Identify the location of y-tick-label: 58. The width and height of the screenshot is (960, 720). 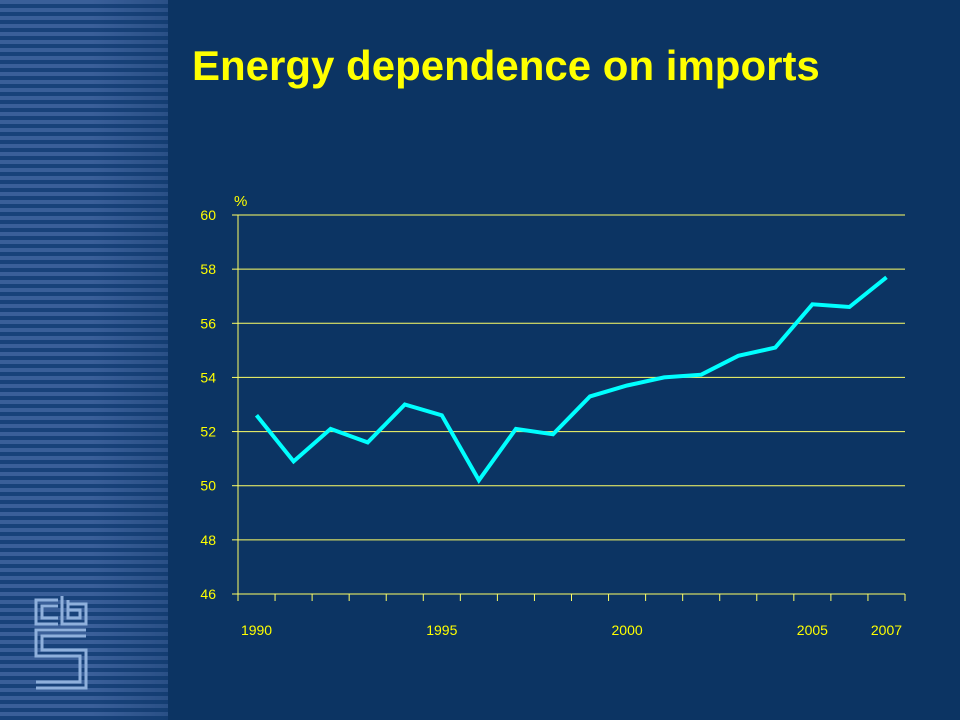
(208, 269).